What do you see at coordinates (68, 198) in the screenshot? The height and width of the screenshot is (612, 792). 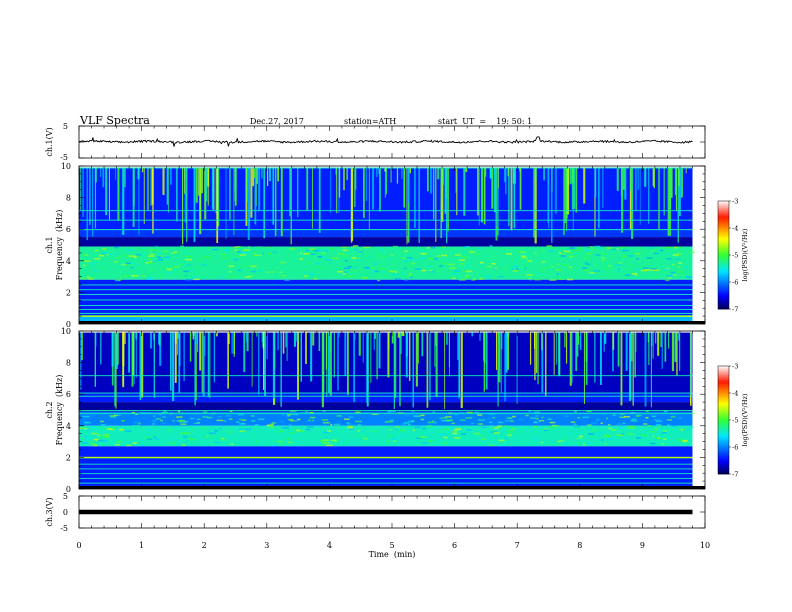 I see `y-tick-label: 8` at bounding box center [68, 198].